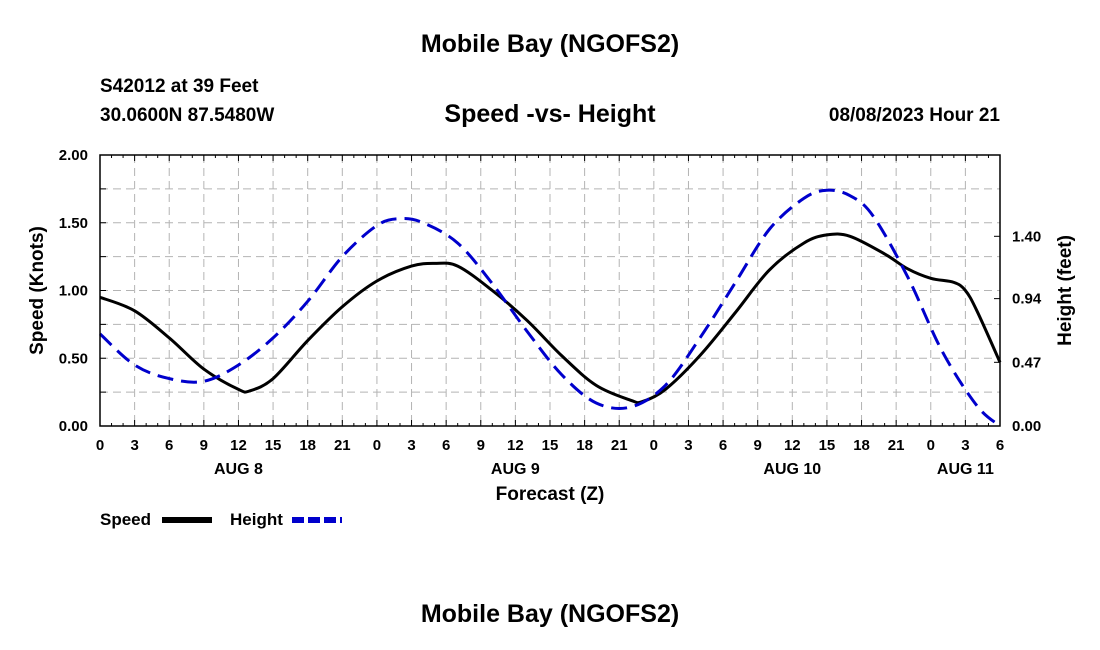 This screenshot has width=1100, height=650. Describe the element at coordinates (550, 614) in the screenshot. I see `footer-title: Mobile Bay (NGOFS2)` at that location.